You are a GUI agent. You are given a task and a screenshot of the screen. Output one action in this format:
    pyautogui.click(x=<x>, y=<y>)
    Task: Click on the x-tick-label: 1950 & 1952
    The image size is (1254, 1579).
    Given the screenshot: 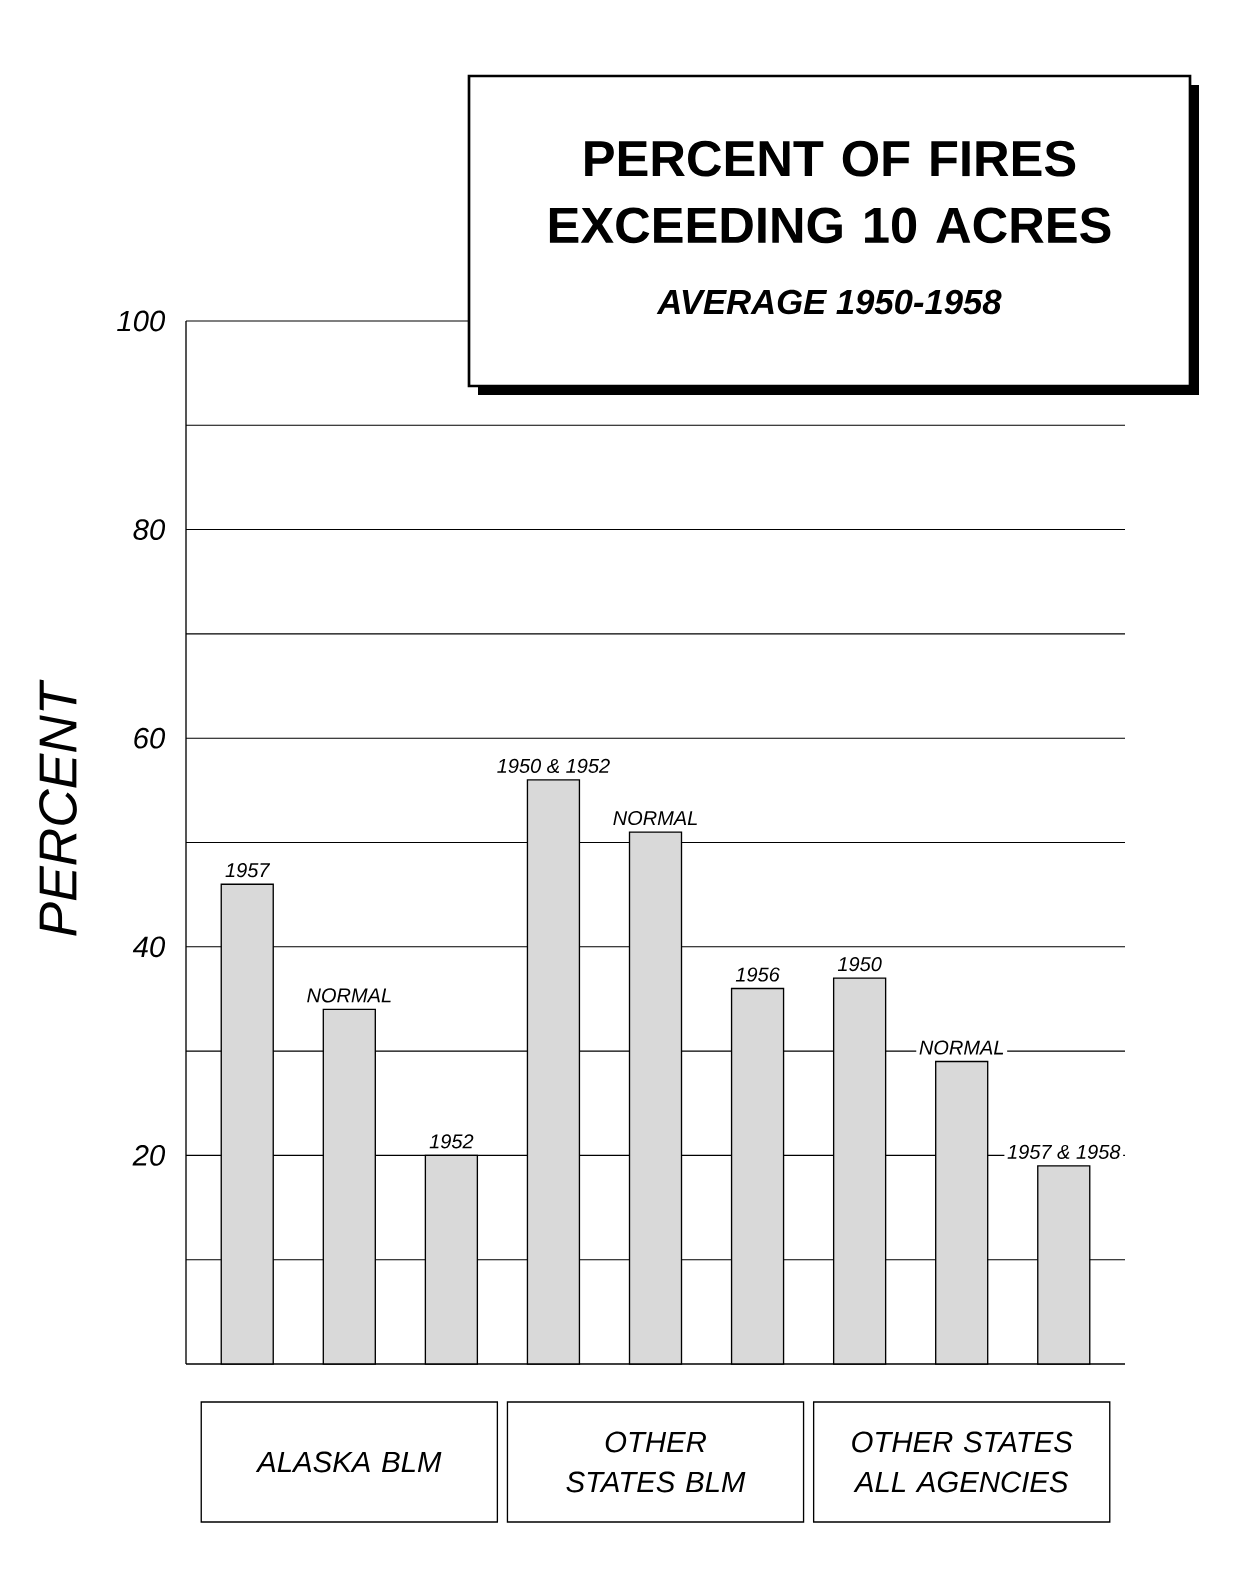 What is the action you would take?
    pyautogui.click(x=553, y=765)
    